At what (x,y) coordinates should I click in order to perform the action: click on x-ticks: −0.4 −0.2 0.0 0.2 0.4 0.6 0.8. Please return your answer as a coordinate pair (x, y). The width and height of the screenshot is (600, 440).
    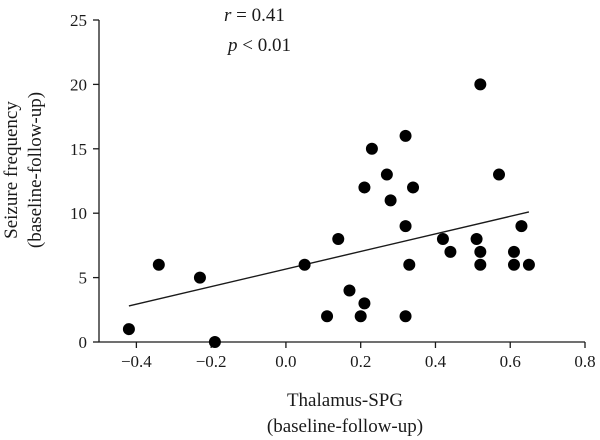
    Looking at the image, I should click on (358, 356).